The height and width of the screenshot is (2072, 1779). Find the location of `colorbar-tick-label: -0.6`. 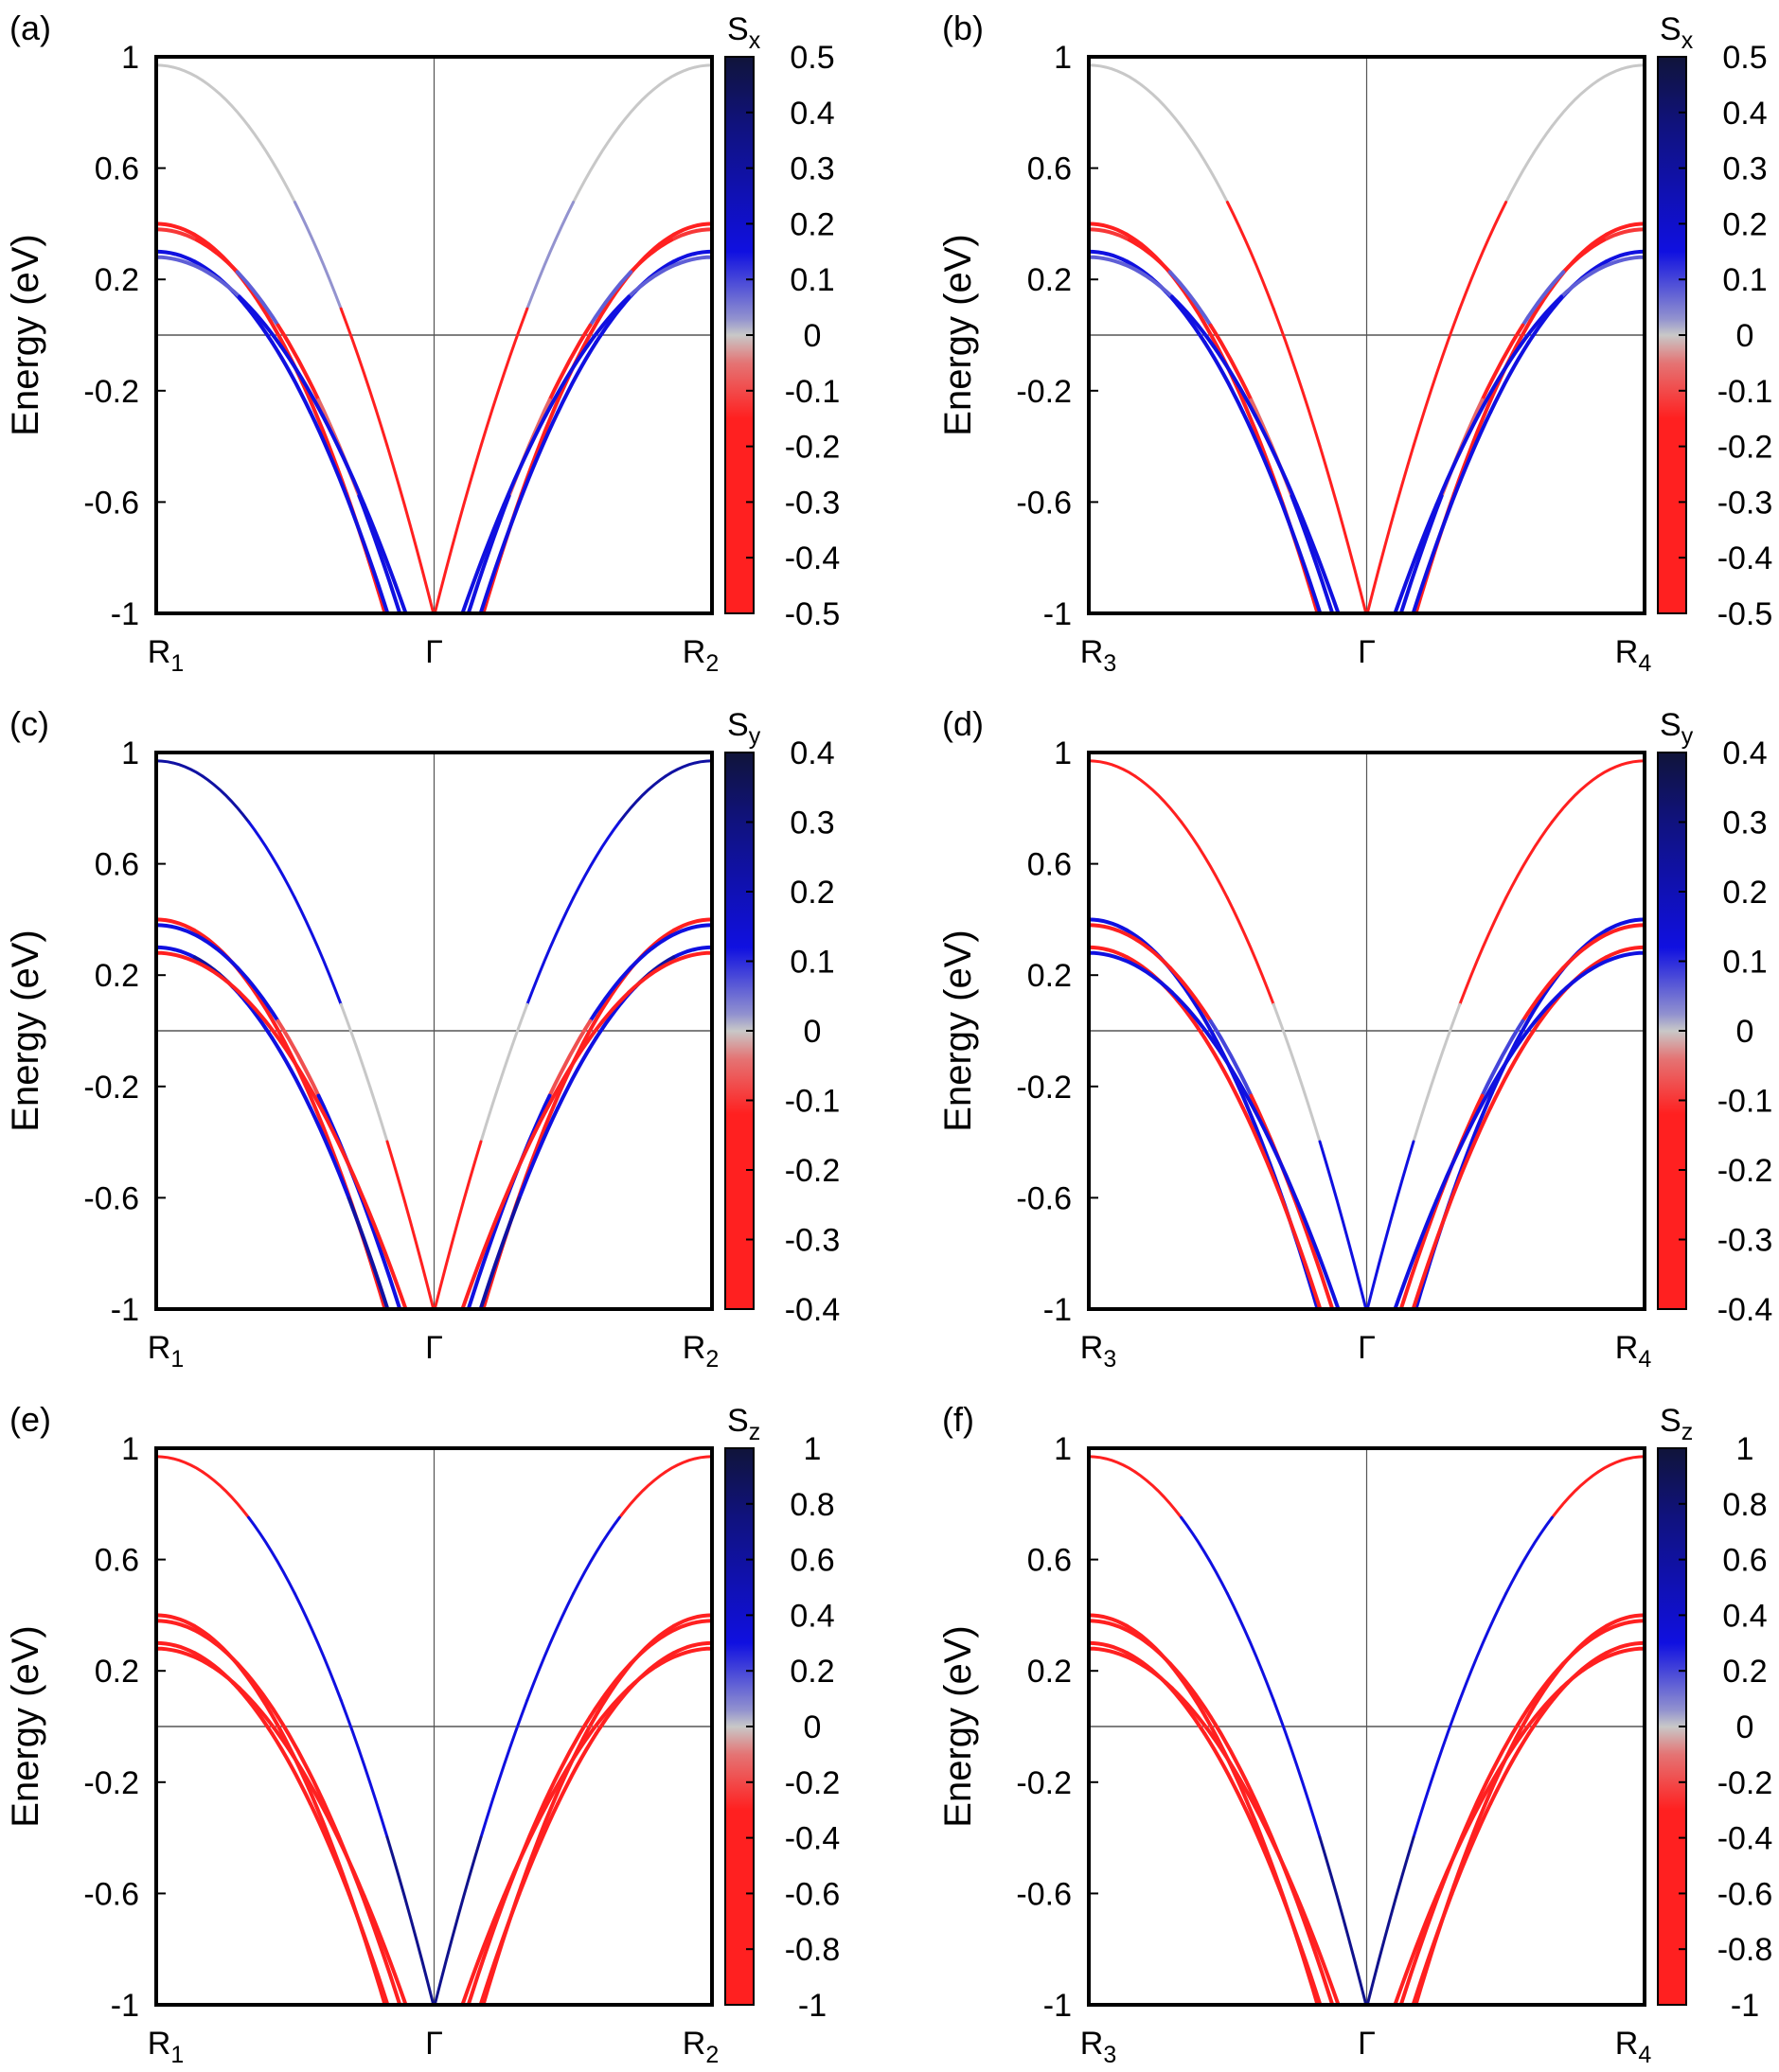

colorbar-tick-label: -0.6 is located at coordinates (1745, 1894).